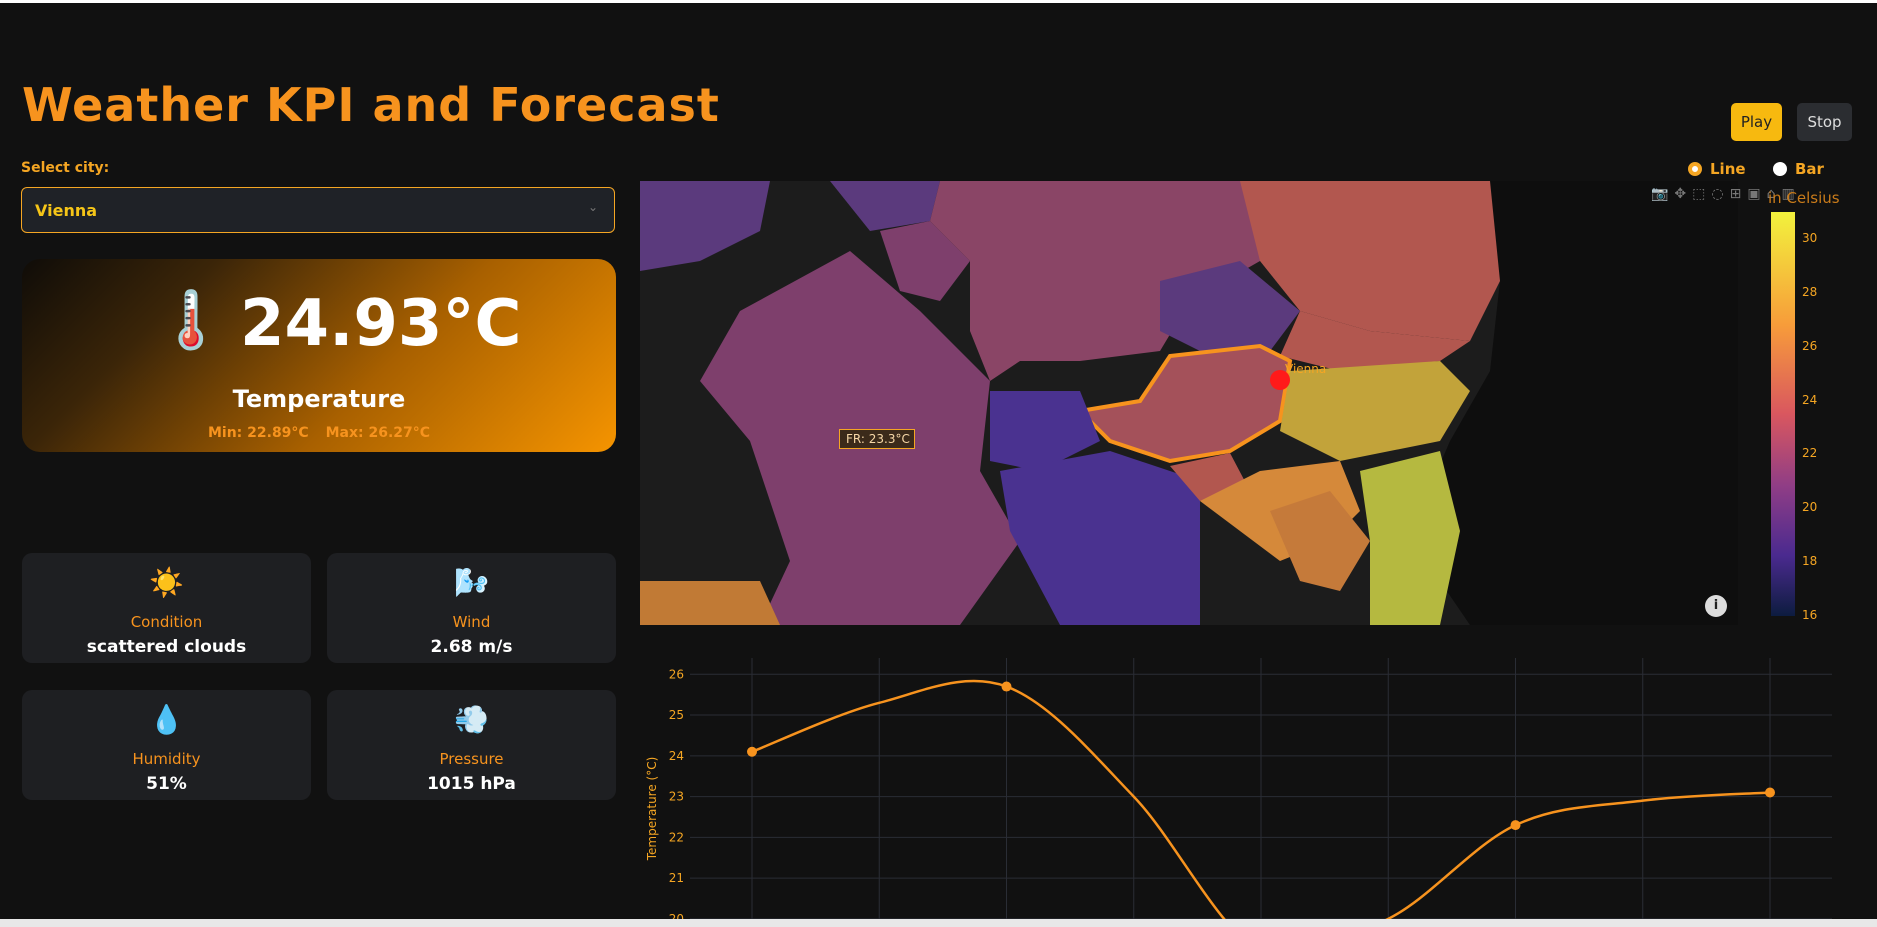 The height and width of the screenshot is (927, 1877). I want to click on info-icon: i, so click(1716, 606).